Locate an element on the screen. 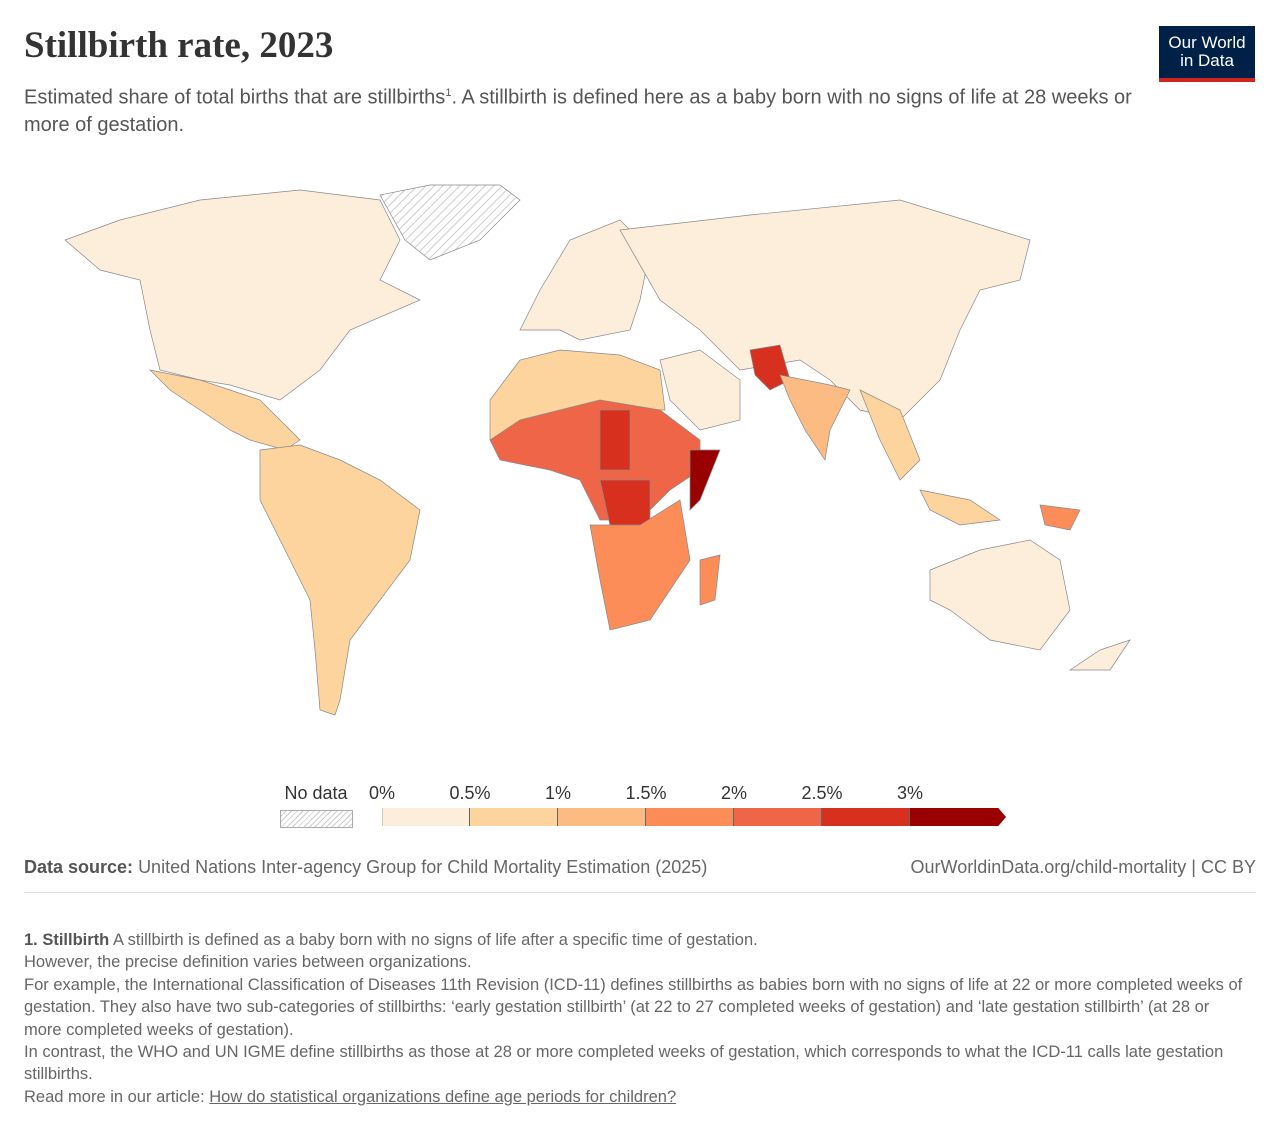  region-new-zealand is located at coordinates (1099, 655).